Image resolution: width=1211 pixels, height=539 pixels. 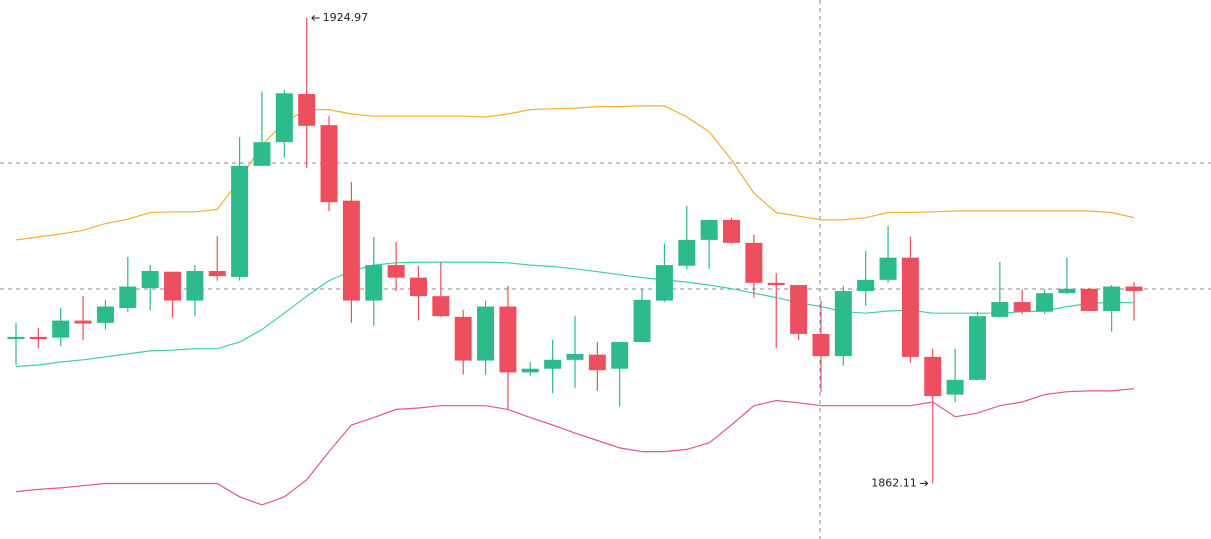 I want to click on min-label: 1862.11, so click(x=894, y=482).